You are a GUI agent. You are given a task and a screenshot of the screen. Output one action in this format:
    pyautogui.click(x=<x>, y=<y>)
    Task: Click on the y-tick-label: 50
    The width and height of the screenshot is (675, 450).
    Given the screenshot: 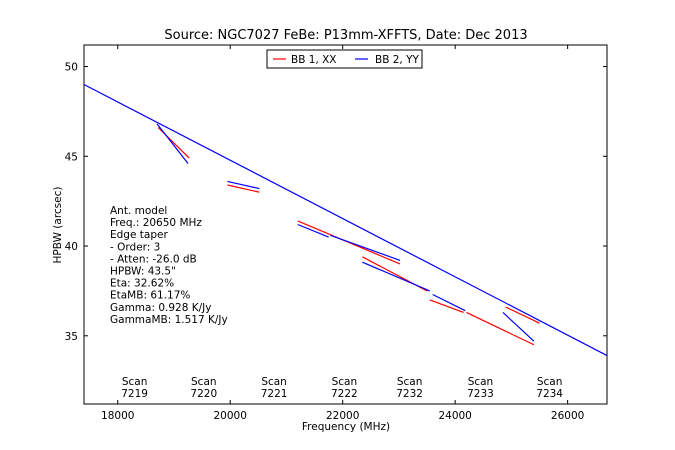 What is the action you would take?
    pyautogui.click(x=71, y=68)
    